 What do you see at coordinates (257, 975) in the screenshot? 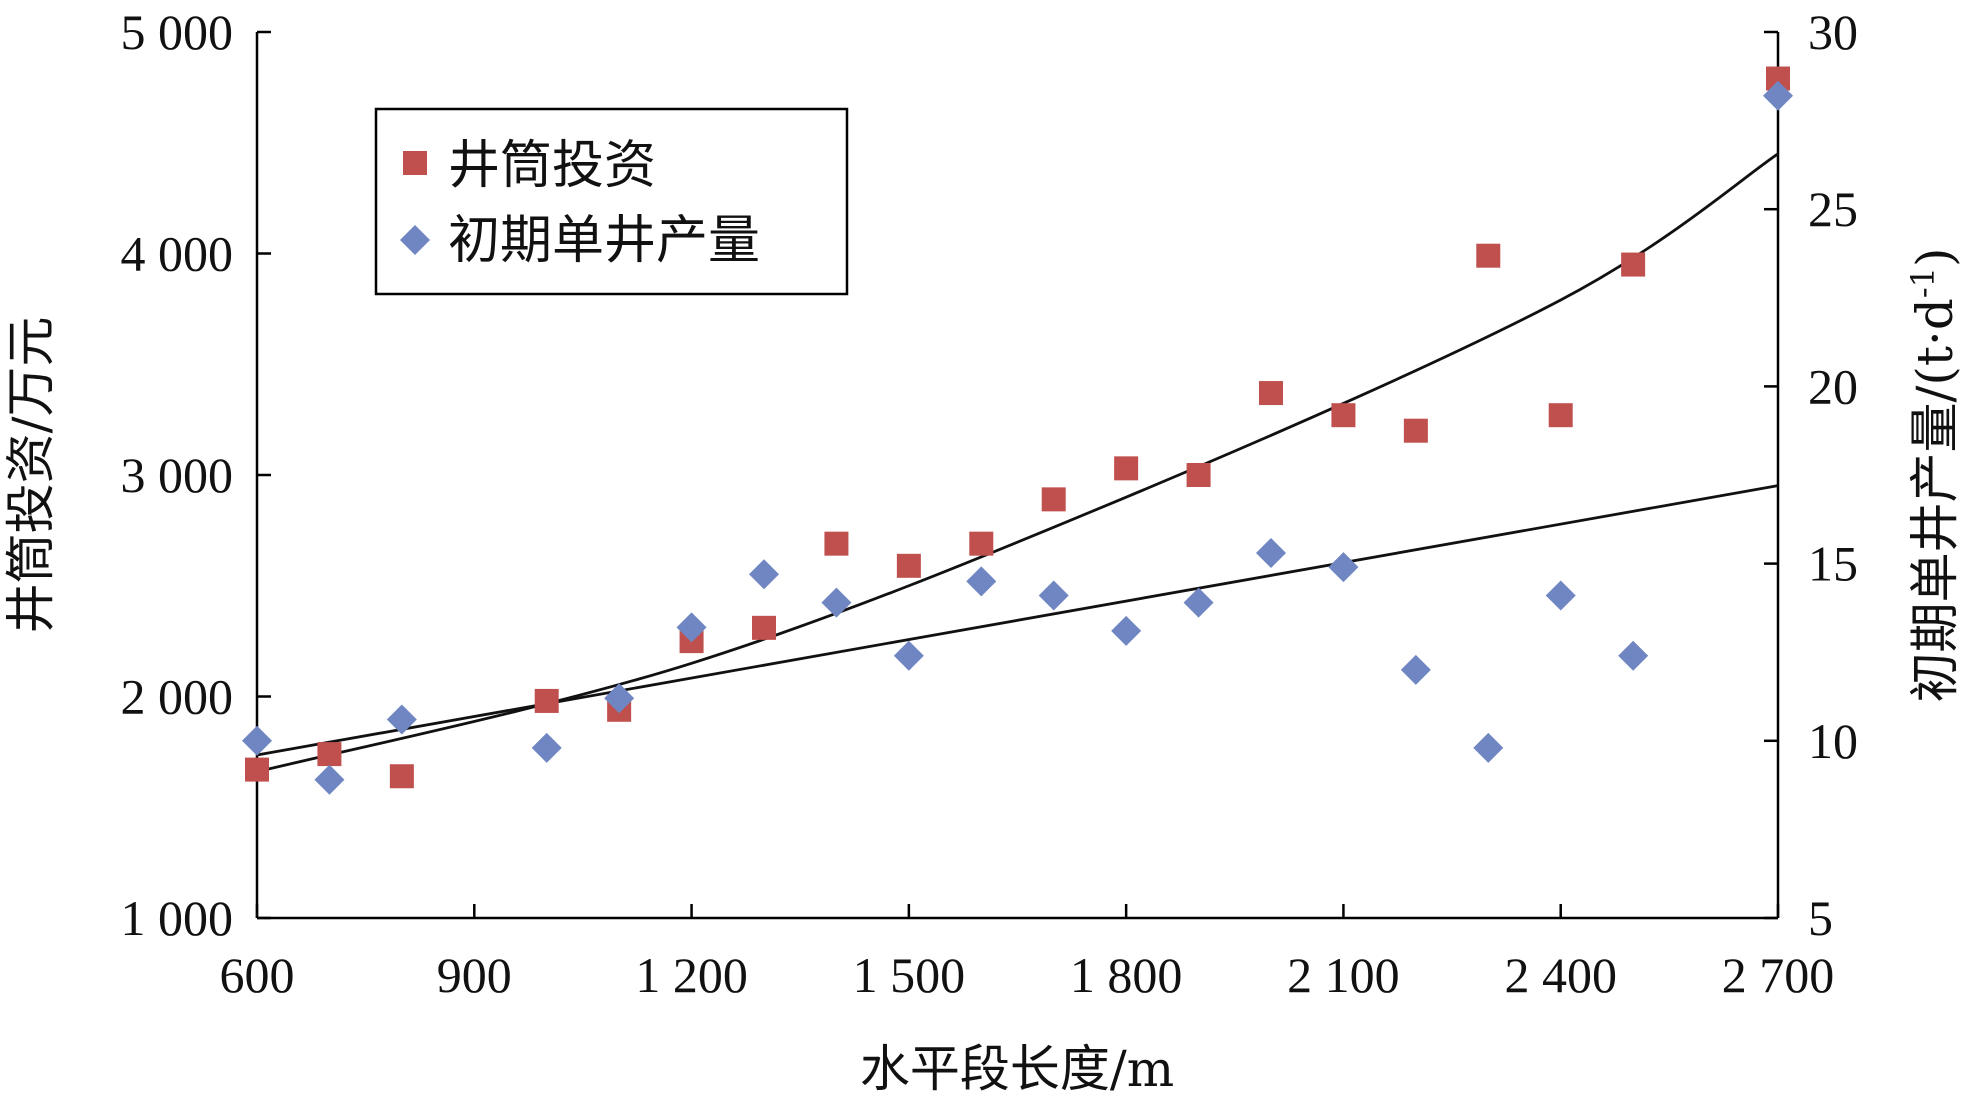
I see `x-tick-label: 600` at bounding box center [257, 975].